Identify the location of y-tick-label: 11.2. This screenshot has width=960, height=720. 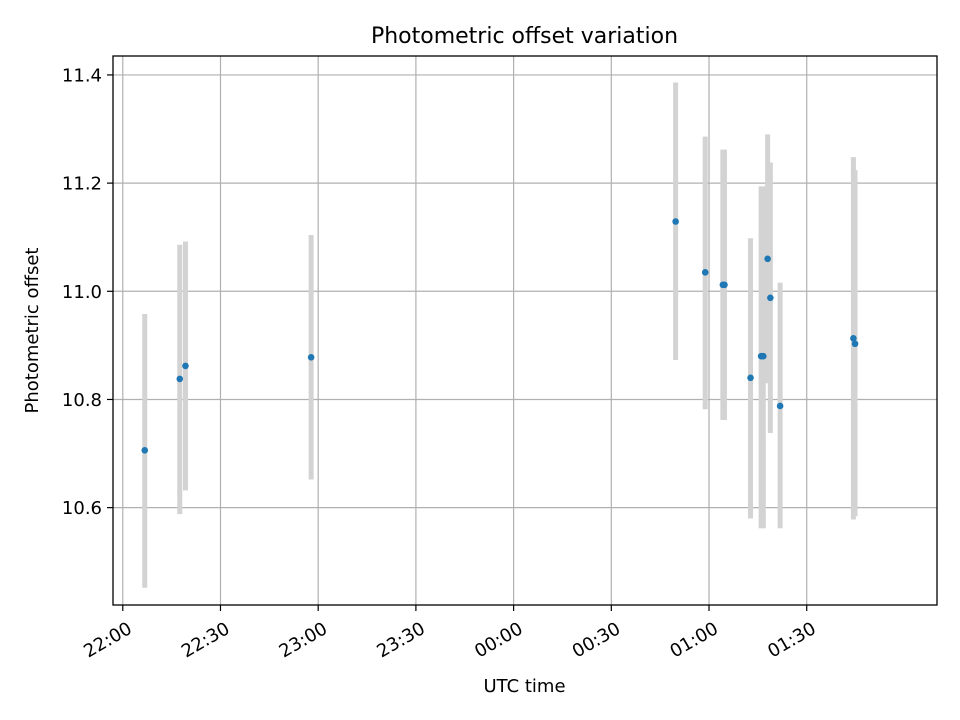
(82, 184).